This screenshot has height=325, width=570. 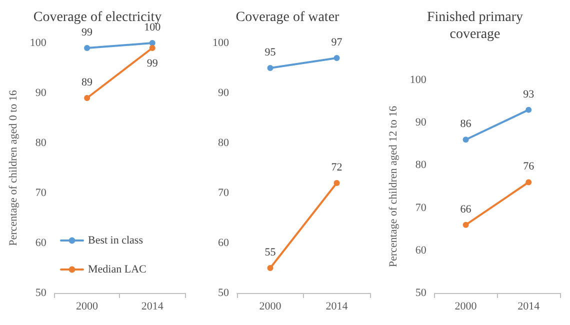 What do you see at coordinates (466, 124) in the screenshot?
I see `data-label: 86` at bounding box center [466, 124].